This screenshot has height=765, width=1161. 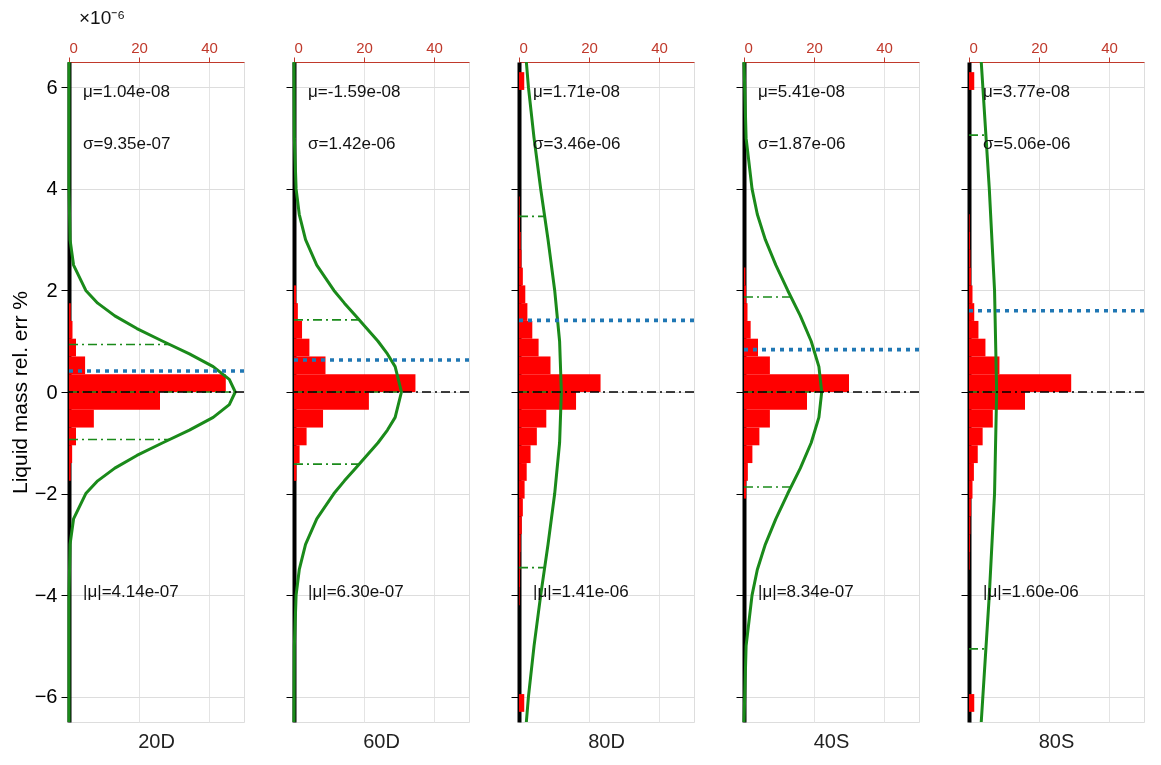 What do you see at coordinates (126, 91) in the screenshot?
I see `annotation: μ=1.04e-08` at bounding box center [126, 91].